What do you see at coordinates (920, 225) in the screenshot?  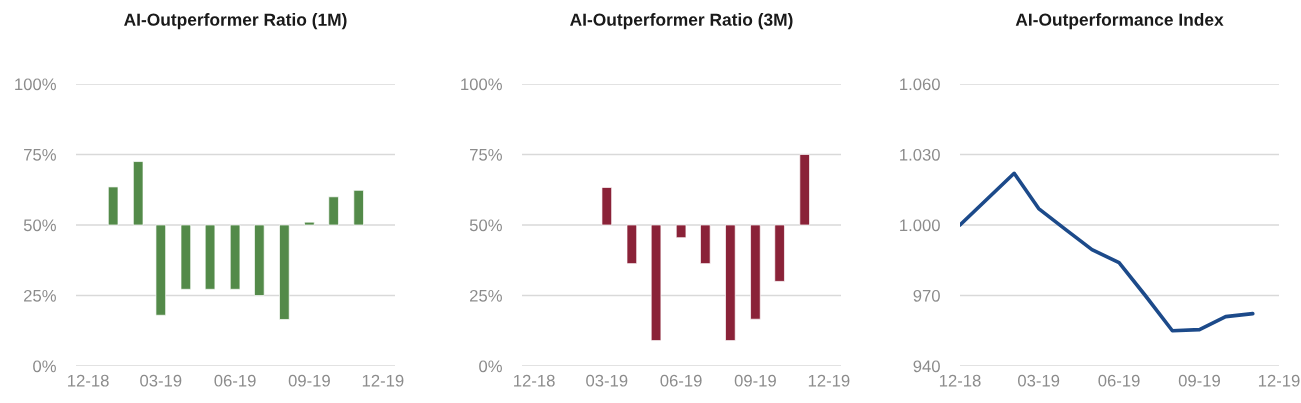 I see `y-tick-label: 1.000` at bounding box center [920, 225].